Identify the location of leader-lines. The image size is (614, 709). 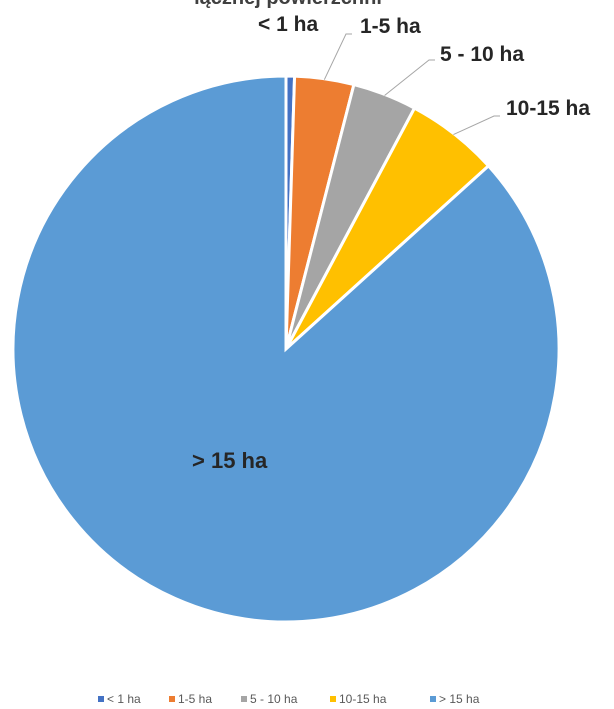
(411, 84).